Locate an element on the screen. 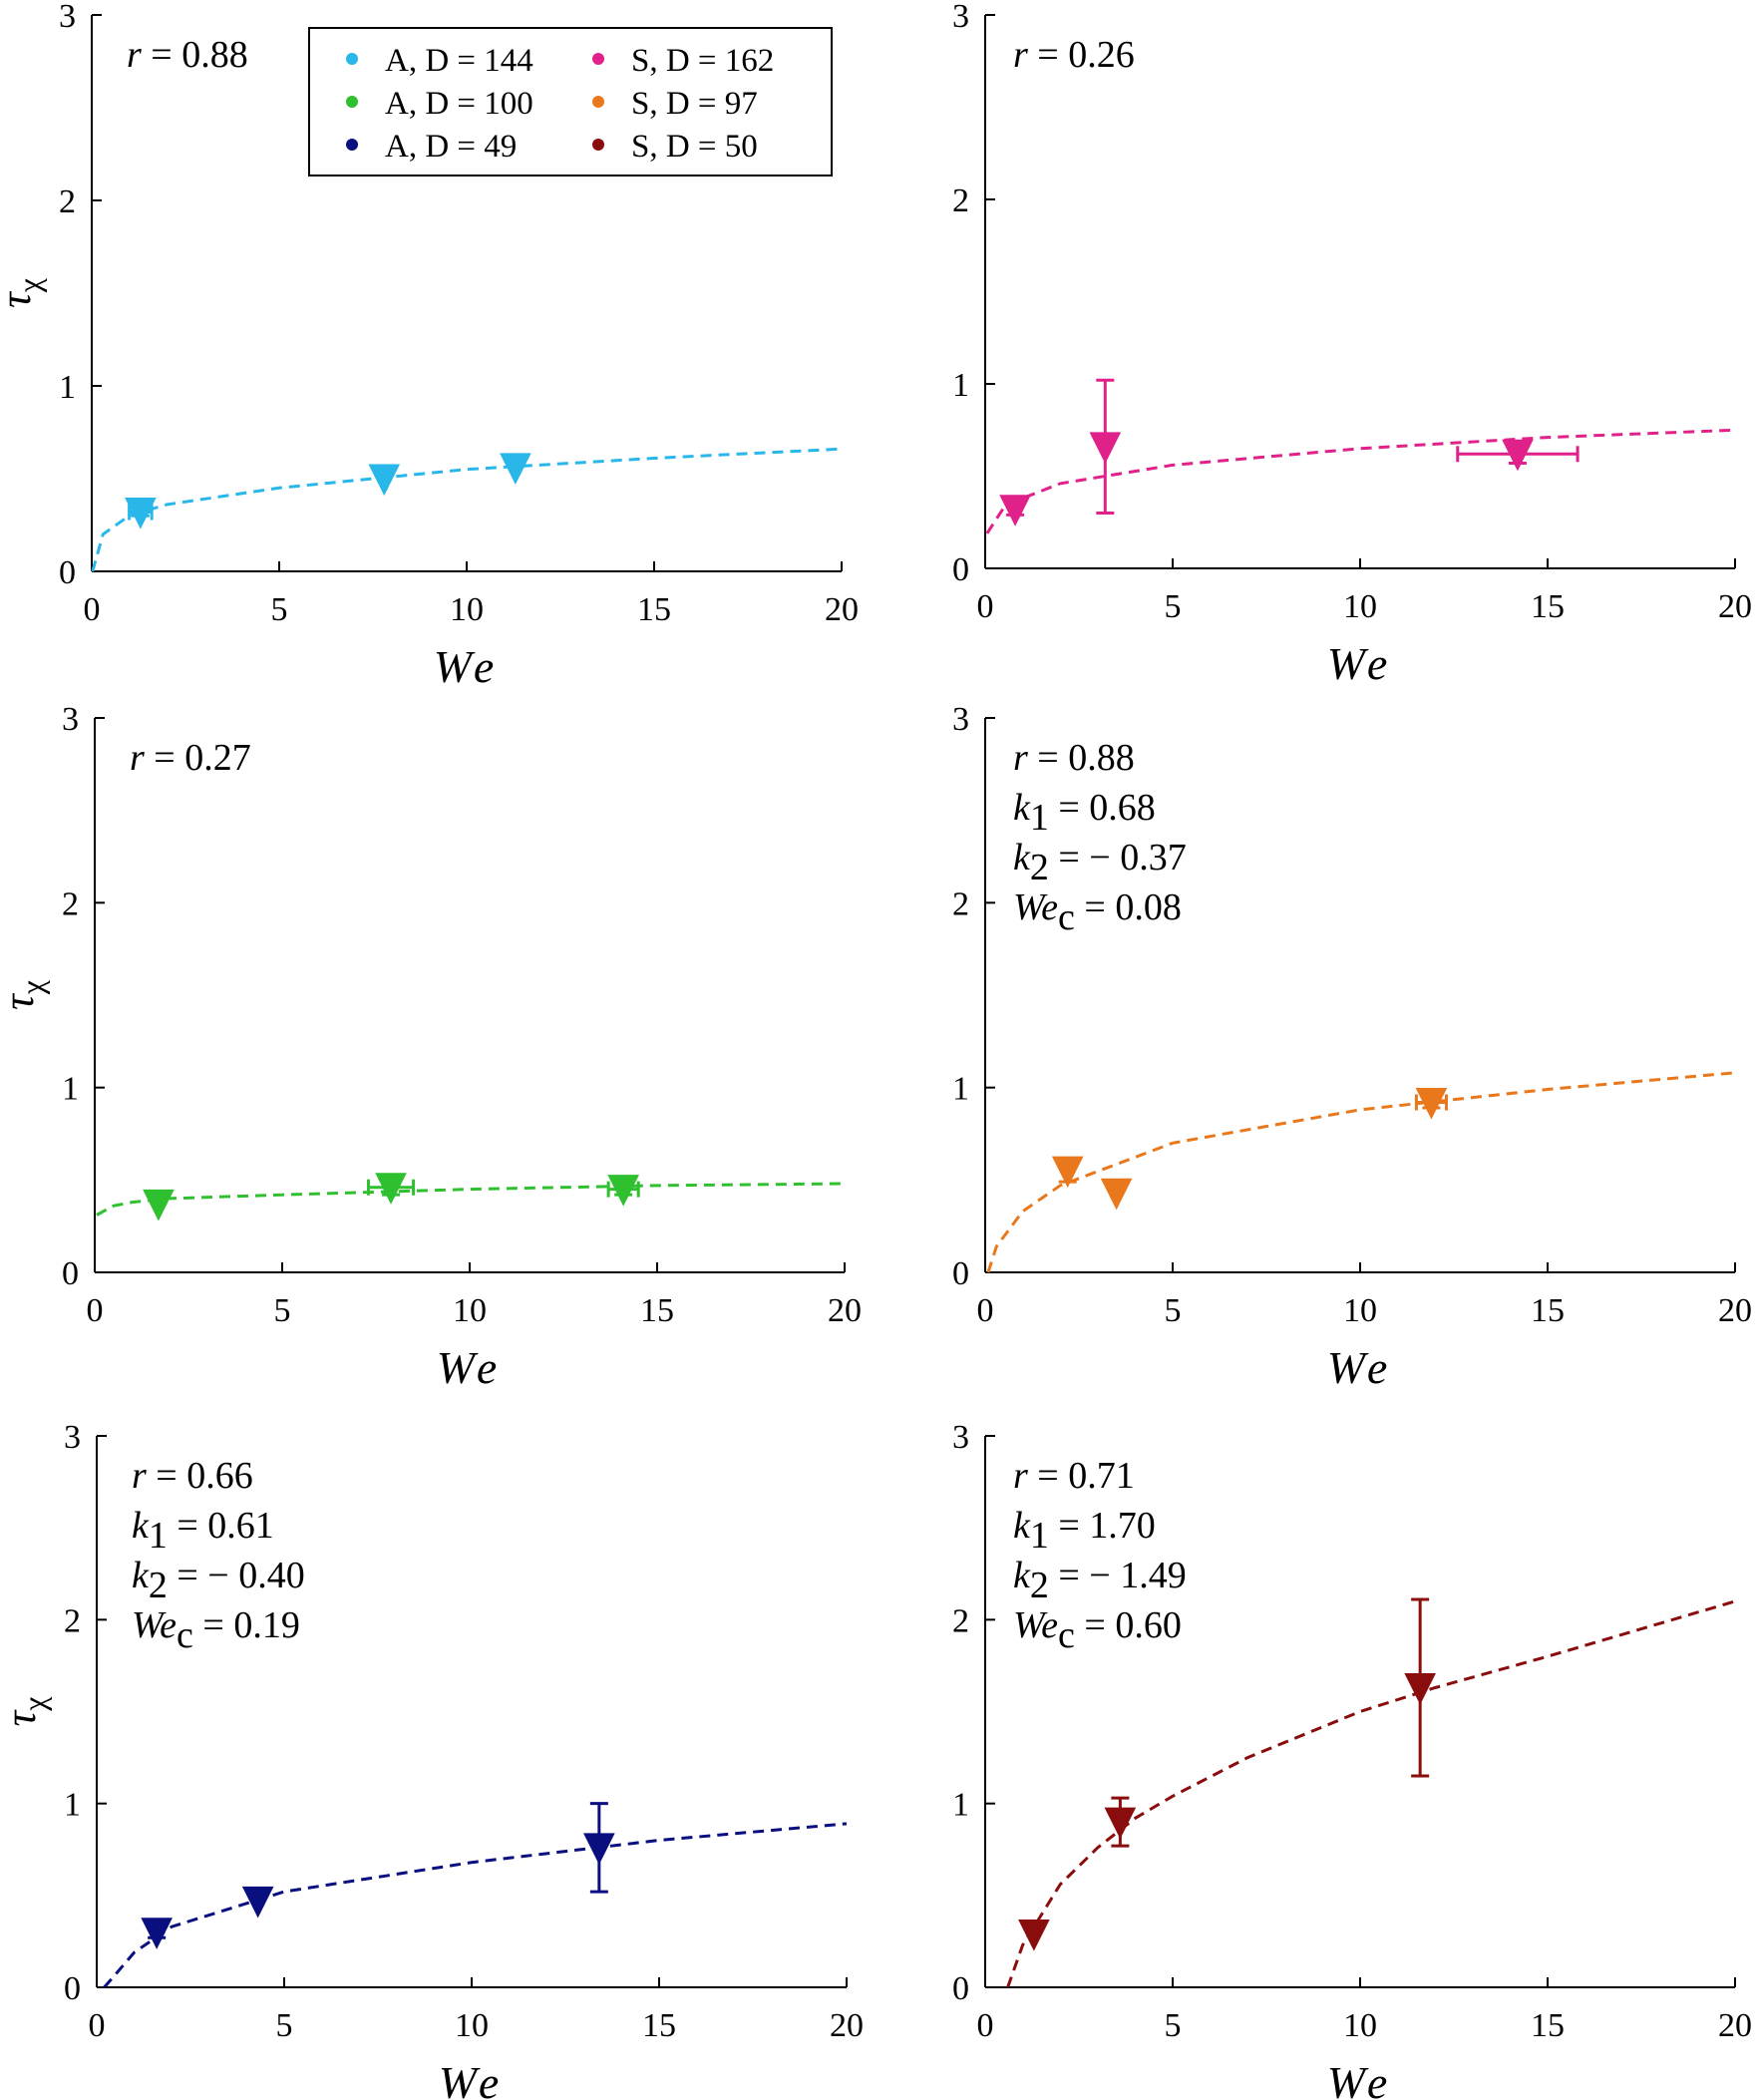 The width and height of the screenshot is (1757, 2100). annotation-r: r = 0.26 is located at coordinates (1074, 55).